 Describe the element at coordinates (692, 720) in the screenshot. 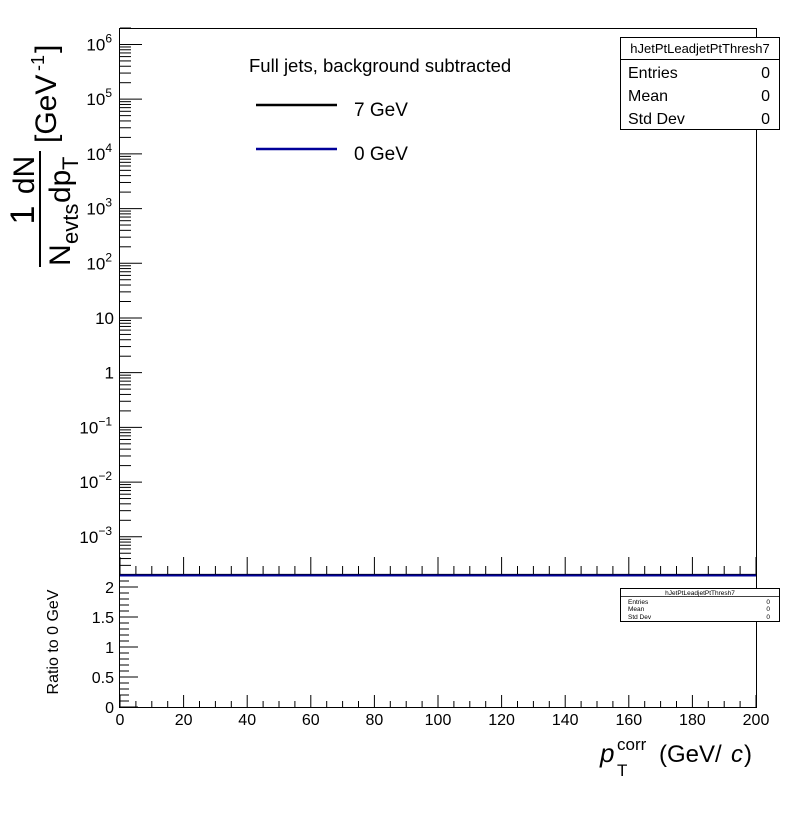

I see `x-tick-label: 180` at that location.